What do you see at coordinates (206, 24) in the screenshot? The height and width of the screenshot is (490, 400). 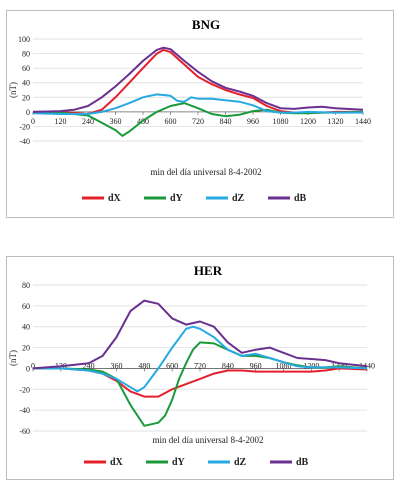 I see `chart-title: BNG` at bounding box center [206, 24].